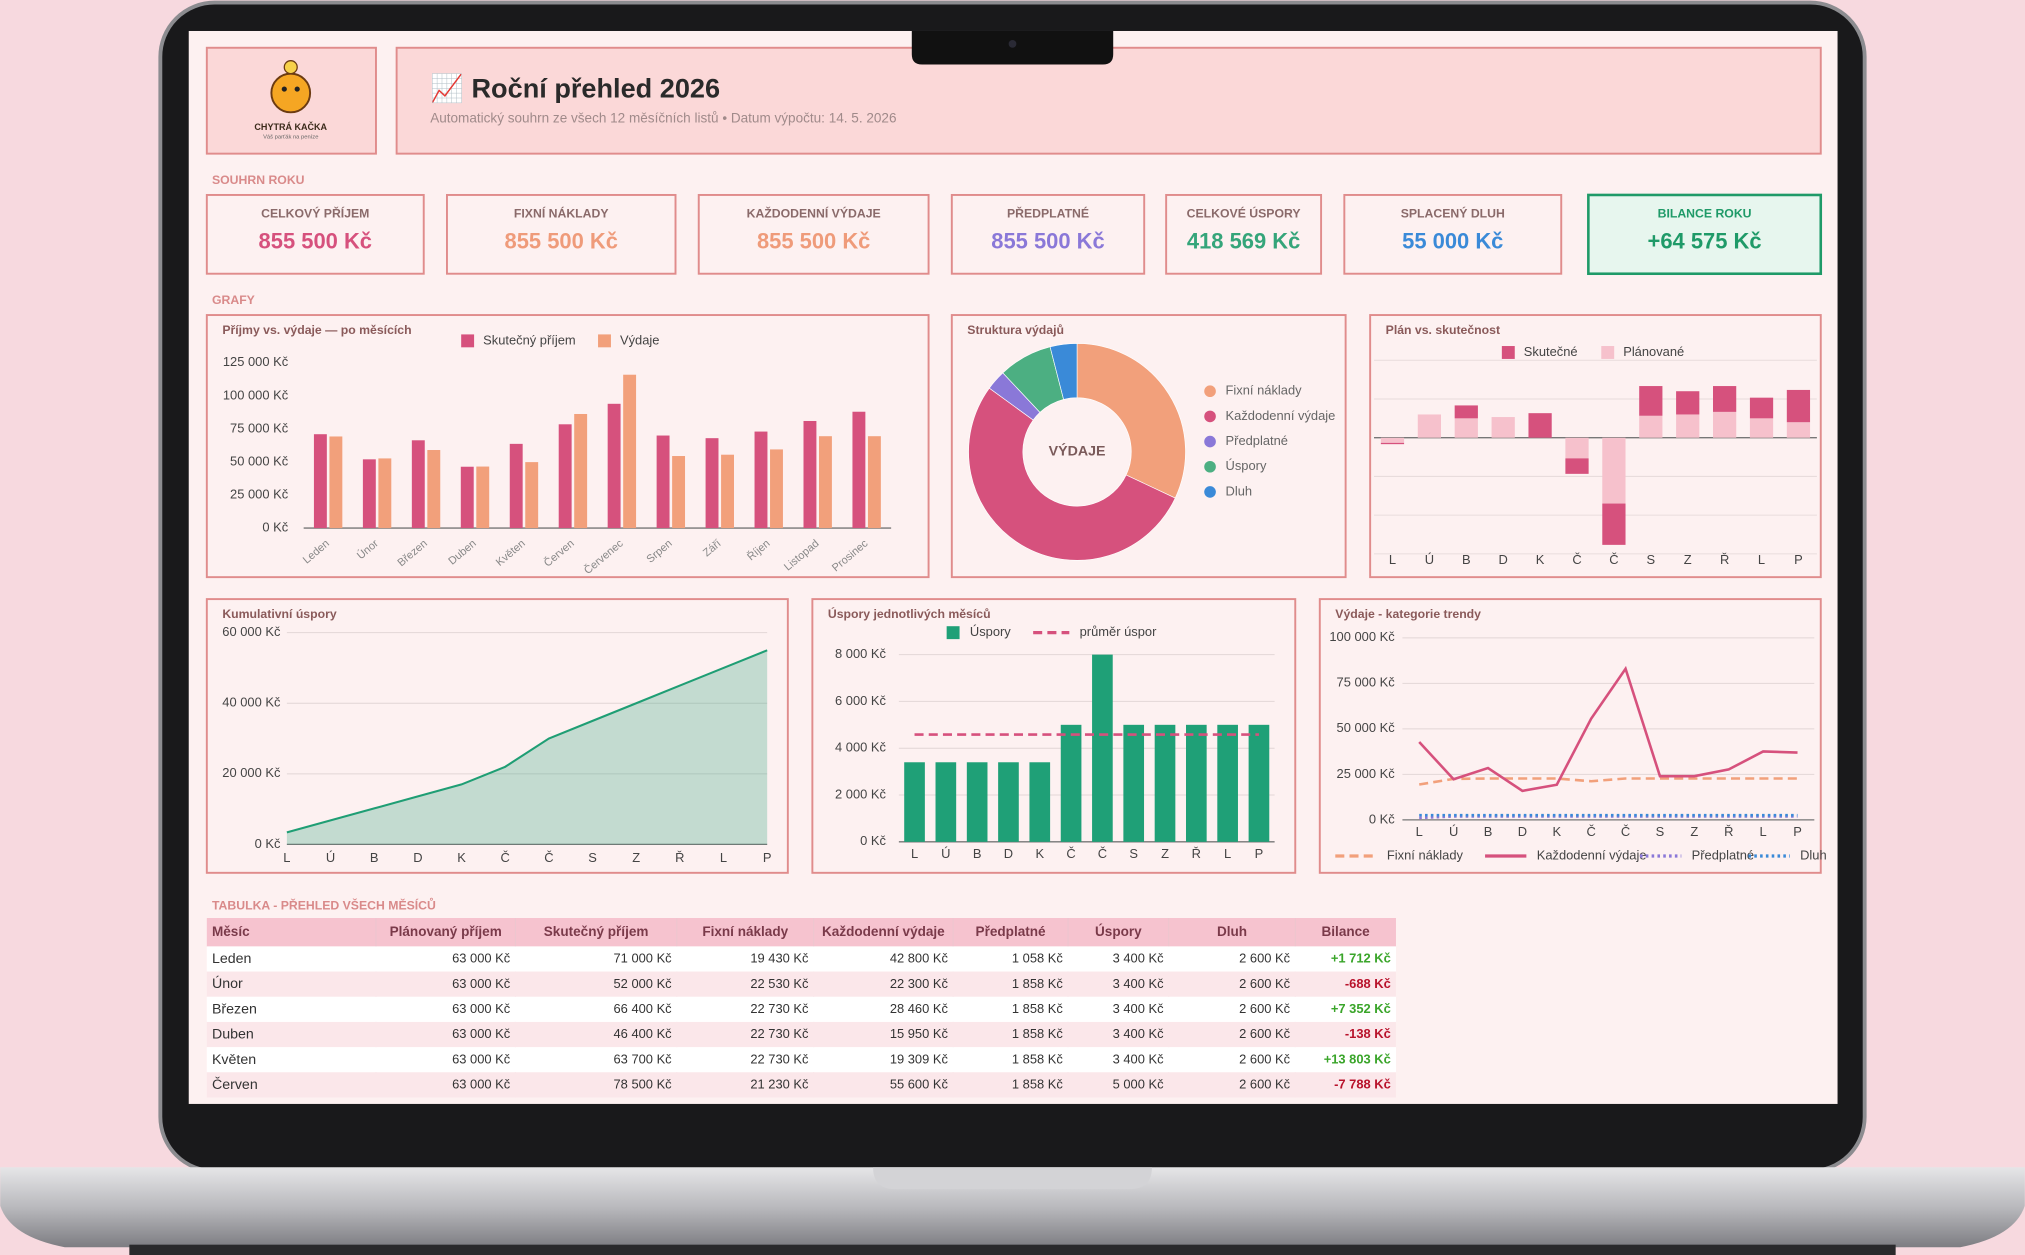  Describe the element at coordinates (860, 793) in the screenshot. I see `y-tick-label: 2 000 Kč` at that location.